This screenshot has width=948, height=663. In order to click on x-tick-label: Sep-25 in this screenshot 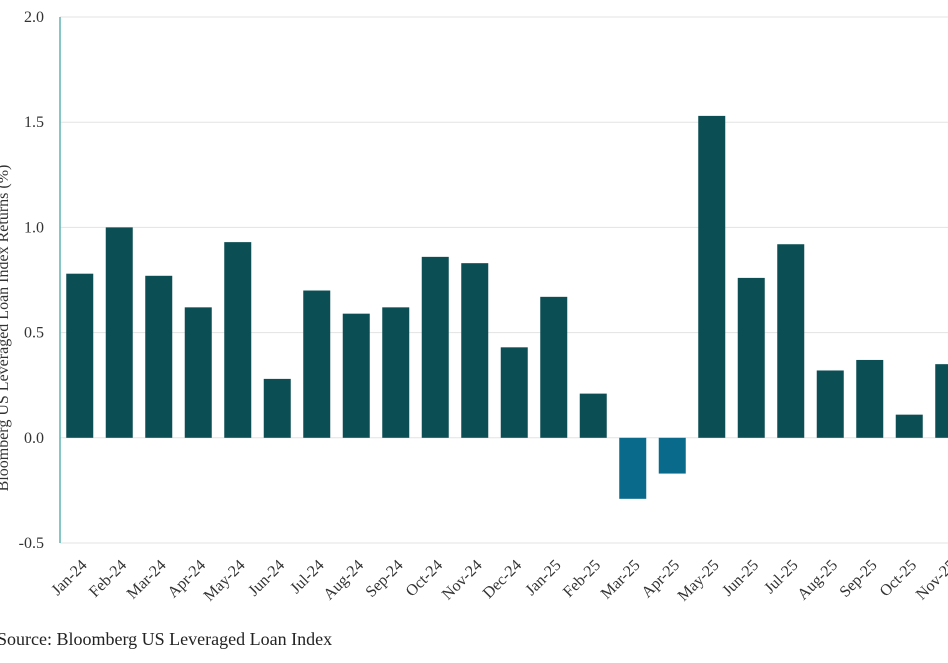, I will do `click(859, 579)`.